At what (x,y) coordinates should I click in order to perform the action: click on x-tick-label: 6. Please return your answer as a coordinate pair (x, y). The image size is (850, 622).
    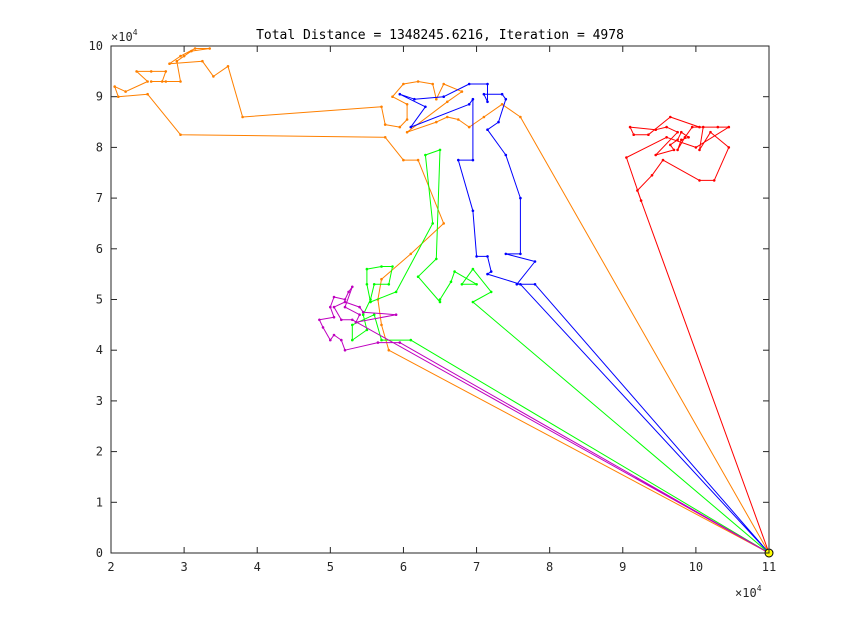
    Looking at the image, I should click on (403, 567).